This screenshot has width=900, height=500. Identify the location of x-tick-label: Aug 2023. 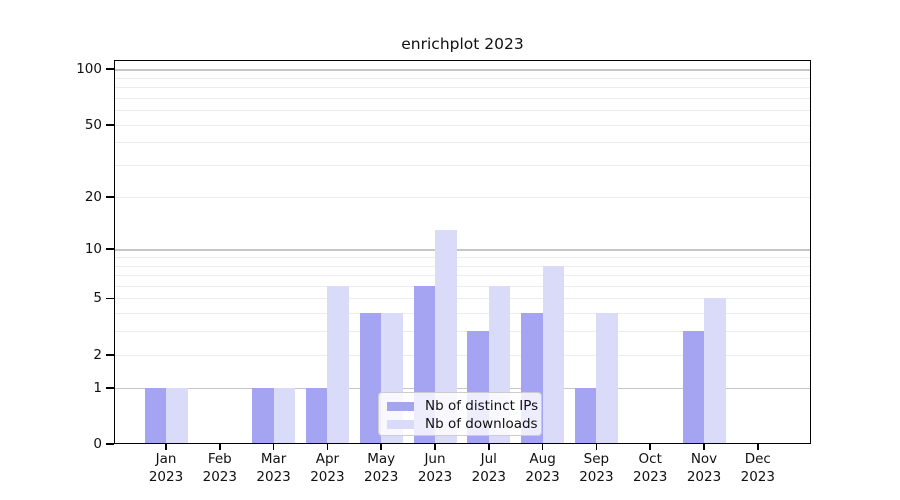
(542, 468).